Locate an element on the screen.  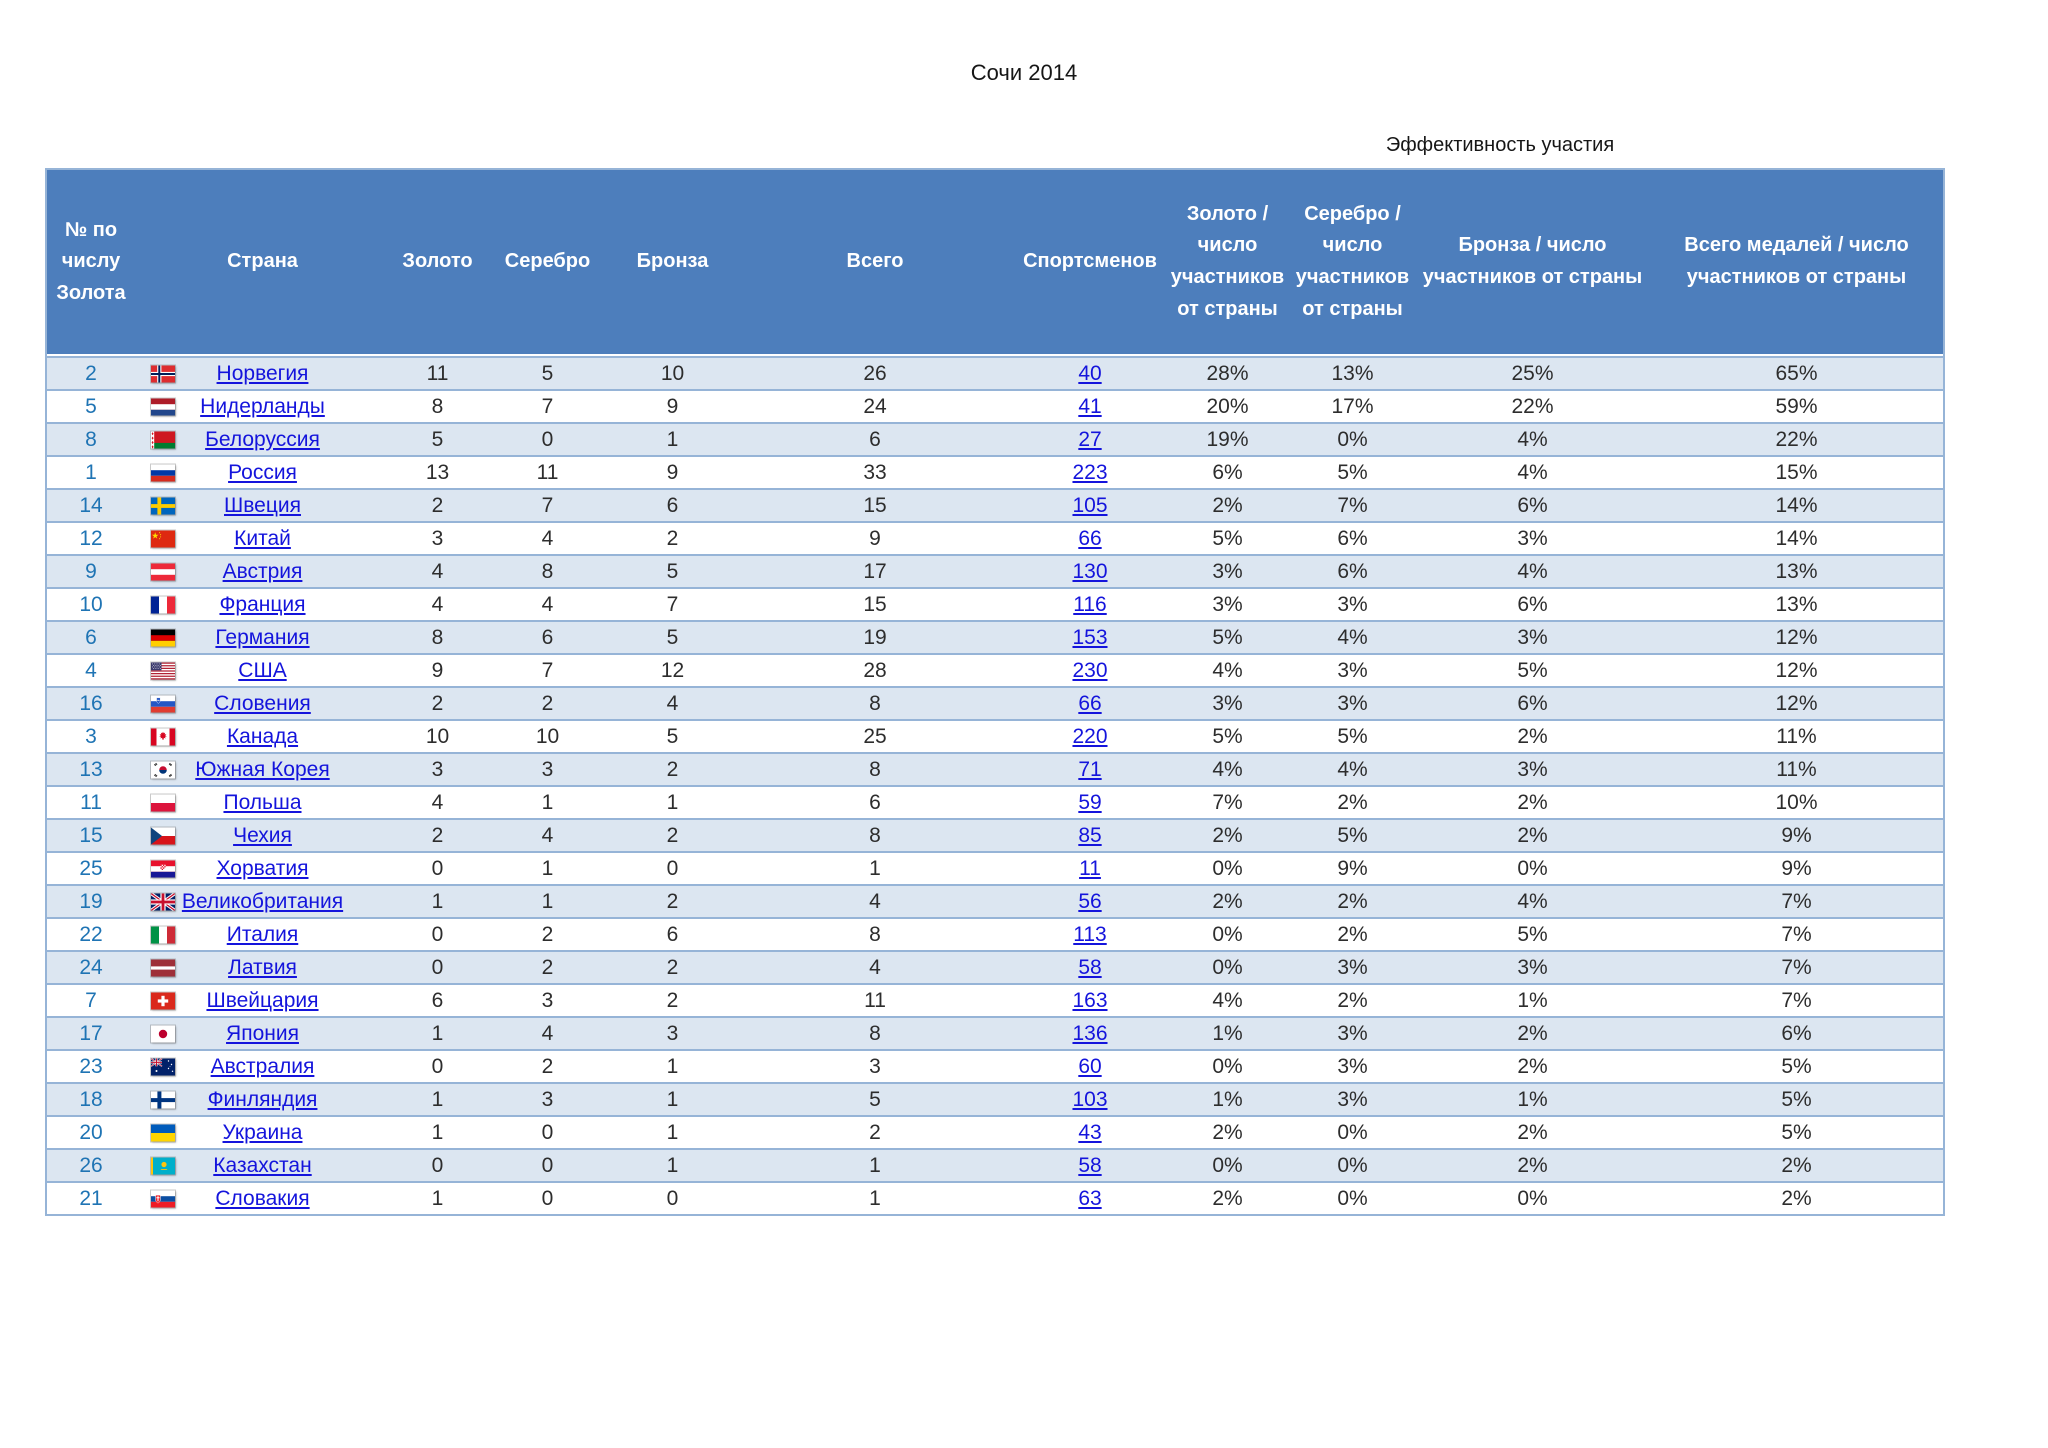
country-link: Словакия is located at coordinates (262, 1198).